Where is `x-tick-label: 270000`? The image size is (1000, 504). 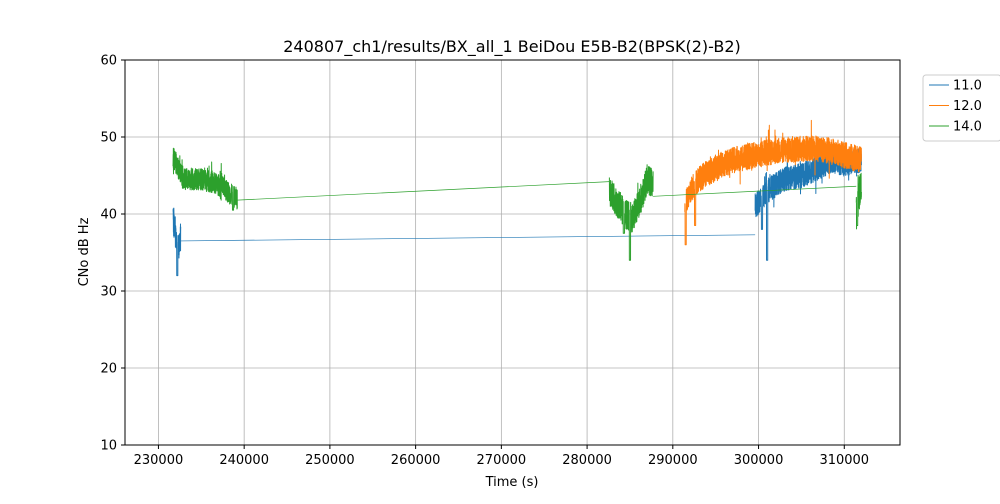 x-tick-label: 270000 is located at coordinates (502, 460).